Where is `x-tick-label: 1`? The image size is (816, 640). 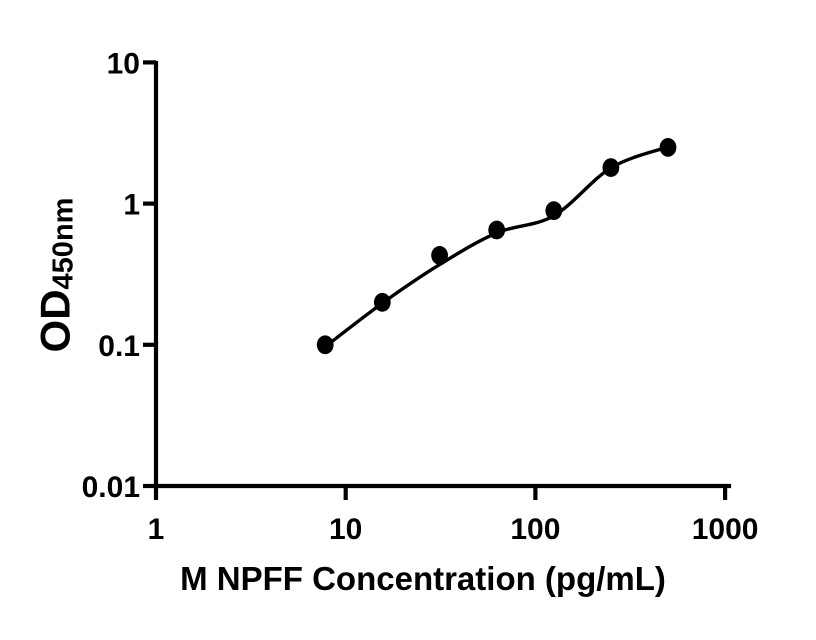
x-tick-label: 1 is located at coordinates (156, 529).